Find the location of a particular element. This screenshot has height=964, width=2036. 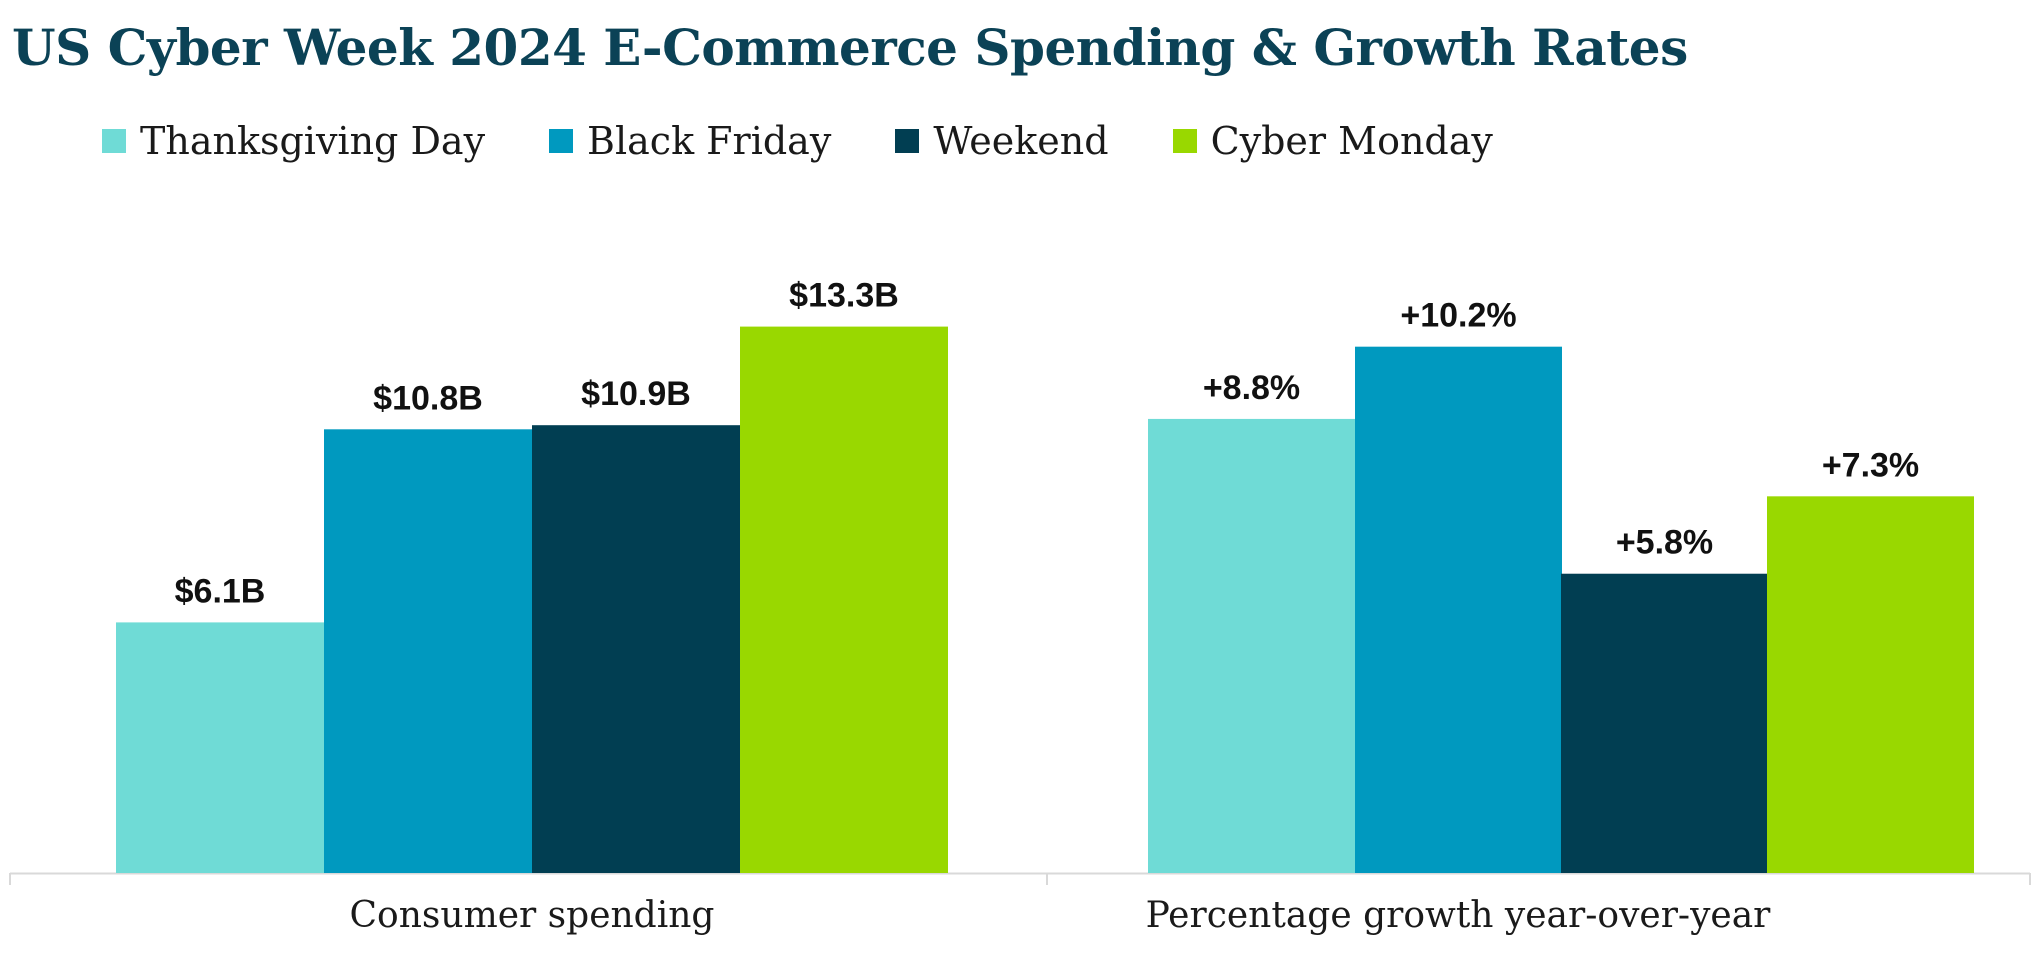

legend-item-cyber-monday: Cyber Monday is located at coordinates (1332, 141).